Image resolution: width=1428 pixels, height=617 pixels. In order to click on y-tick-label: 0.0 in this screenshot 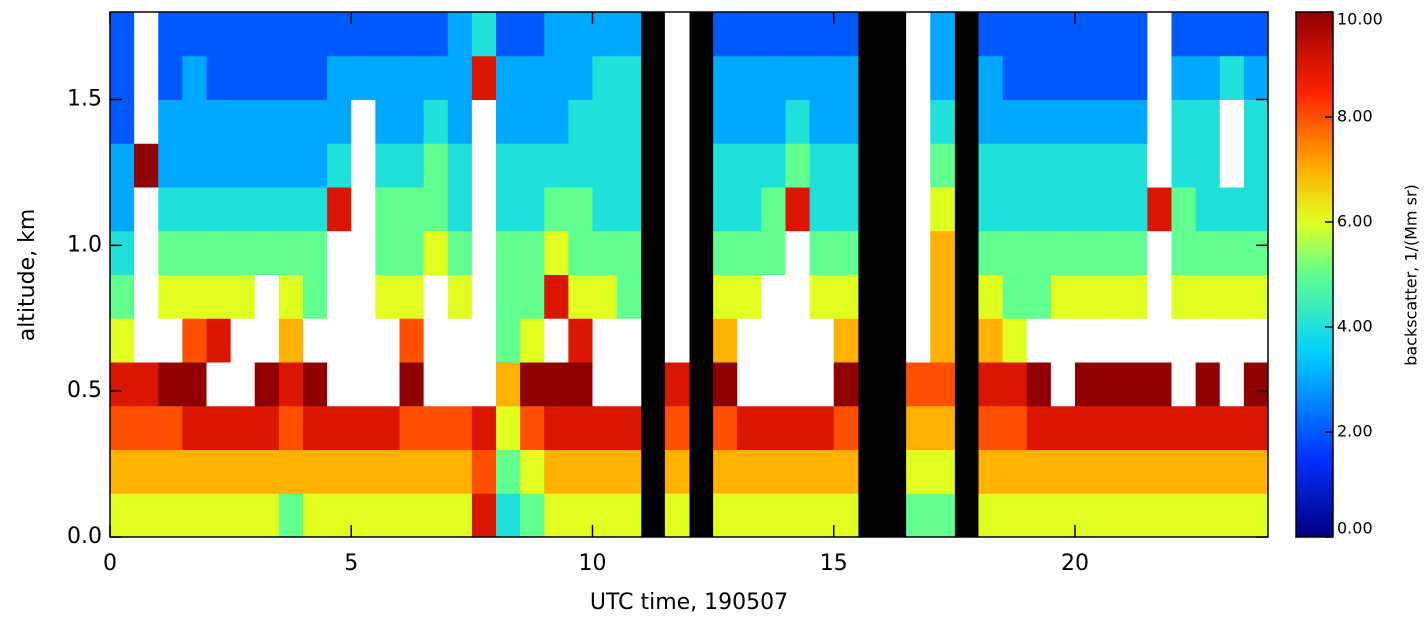, I will do `click(84, 536)`.